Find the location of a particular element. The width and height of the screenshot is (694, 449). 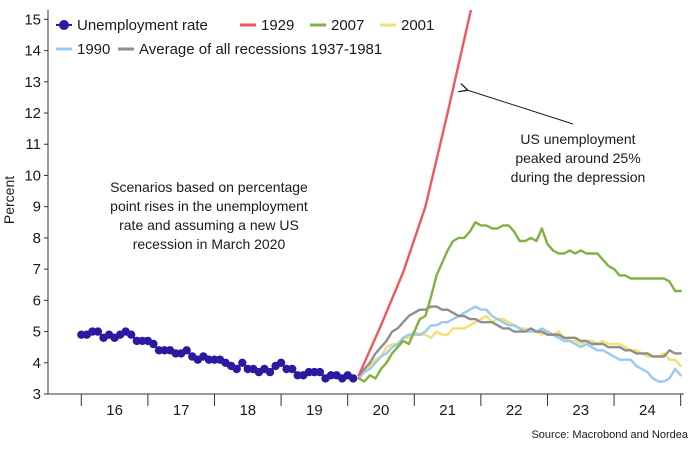

y-tick-label: 6 is located at coordinates (37, 300).